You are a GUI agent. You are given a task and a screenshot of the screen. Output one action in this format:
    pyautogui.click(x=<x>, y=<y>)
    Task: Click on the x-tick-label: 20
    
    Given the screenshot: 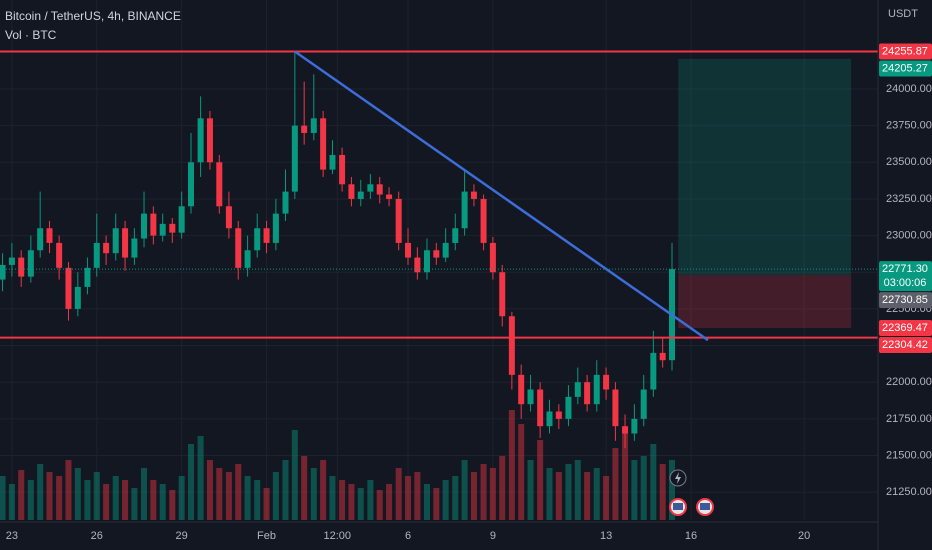 What is the action you would take?
    pyautogui.click(x=804, y=536)
    